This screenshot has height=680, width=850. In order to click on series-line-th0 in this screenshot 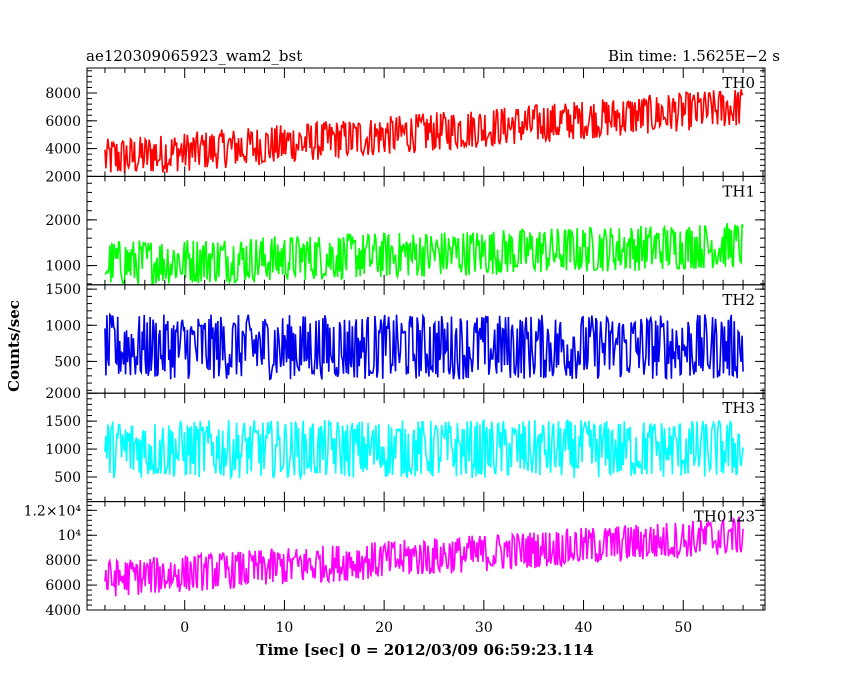, I will do `click(424, 131)`.